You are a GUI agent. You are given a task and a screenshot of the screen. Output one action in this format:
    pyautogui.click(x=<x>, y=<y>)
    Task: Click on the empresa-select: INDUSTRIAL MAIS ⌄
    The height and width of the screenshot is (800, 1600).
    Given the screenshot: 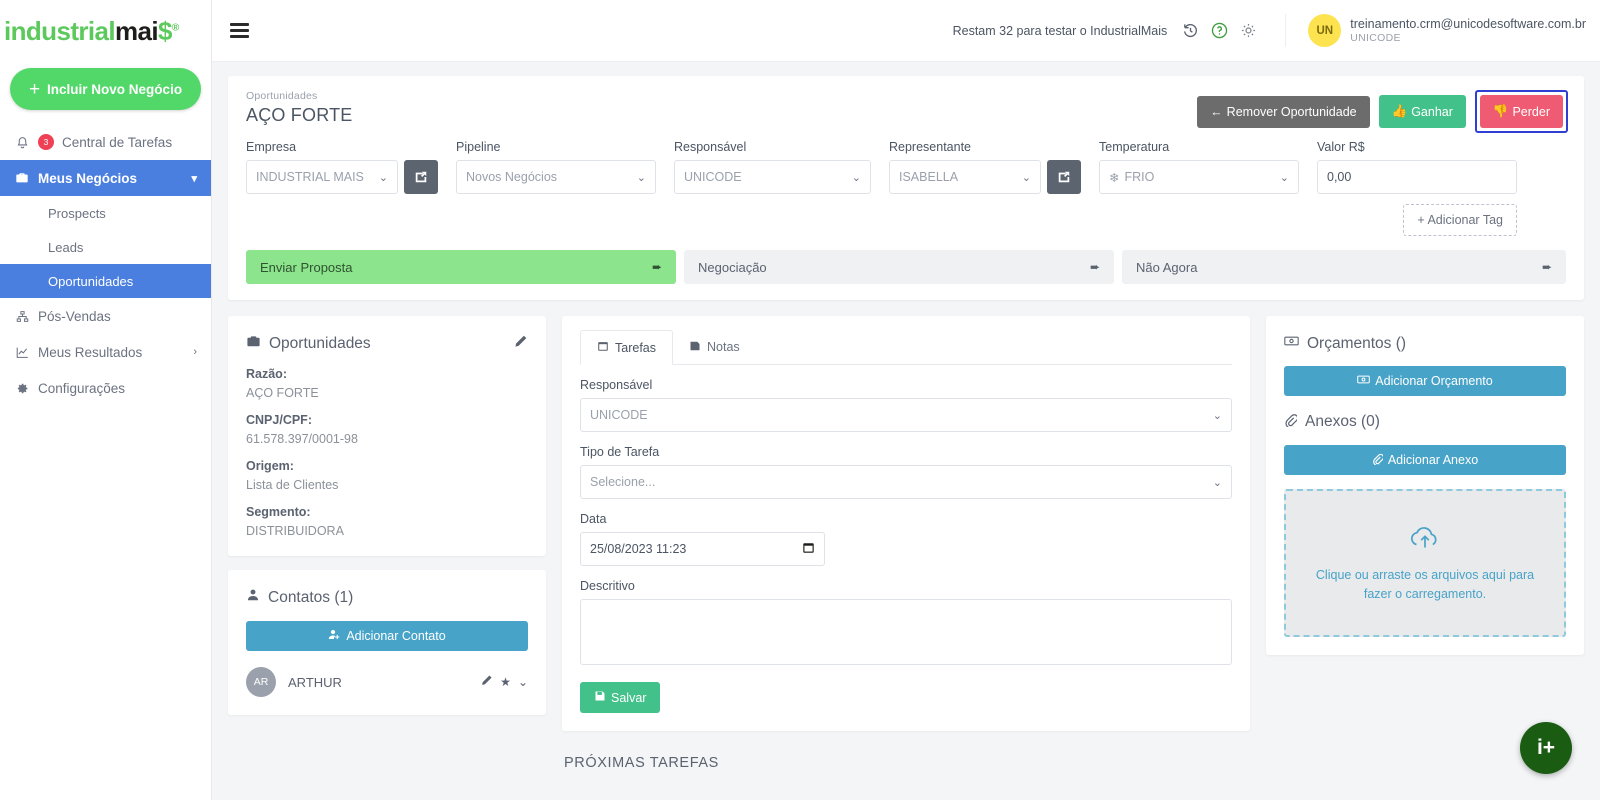 What is the action you would take?
    pyautogui.click(x=322, y=177)
    